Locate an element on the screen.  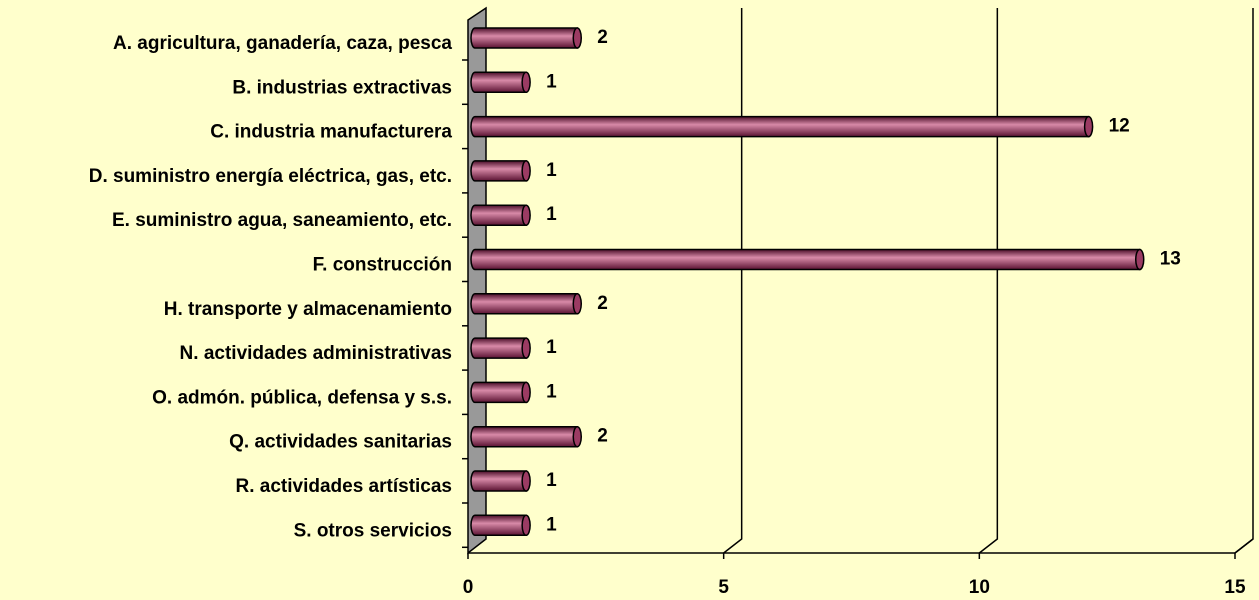
value-label: 13 is located at coordinates (1170, 259).